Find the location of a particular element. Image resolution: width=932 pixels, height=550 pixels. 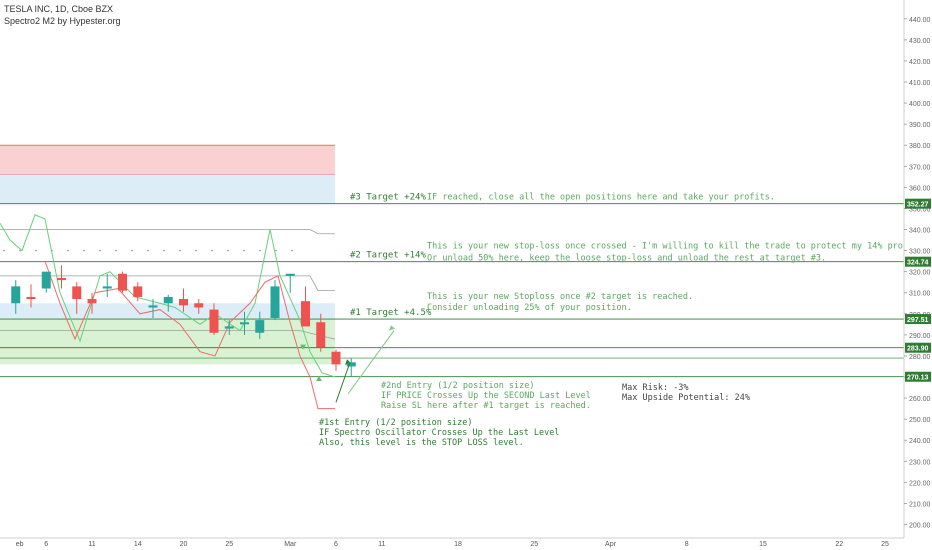

y-tick-label: 290.00 is located at coordinates (920, 336).